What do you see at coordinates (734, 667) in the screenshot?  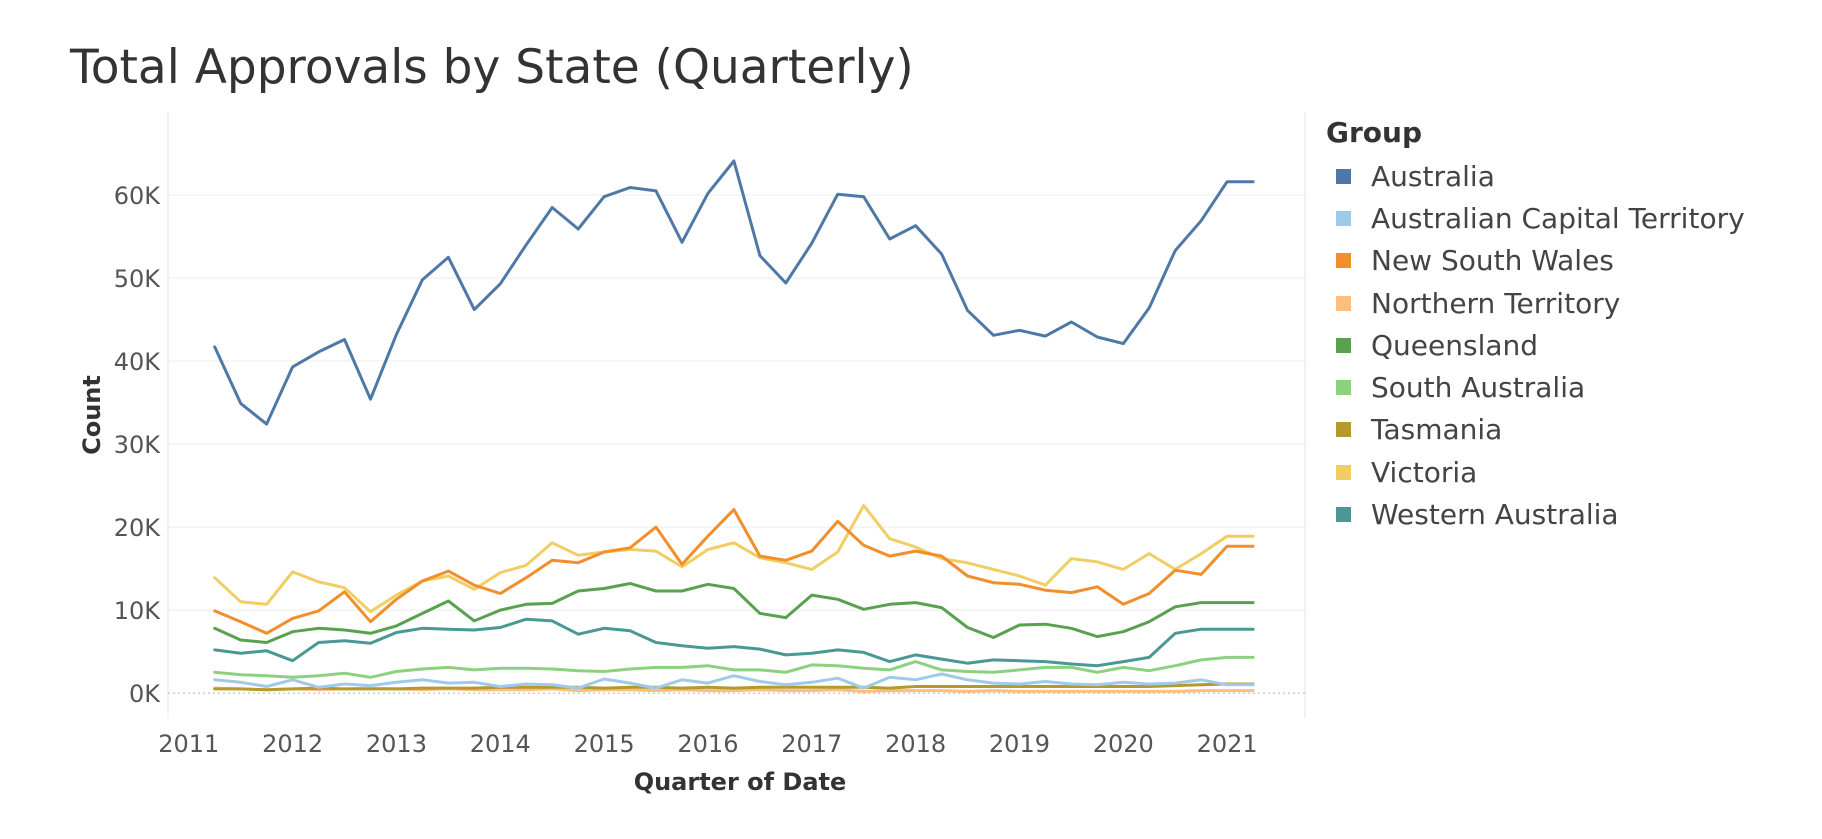 I see `series-line-south-australia` at bounding box center [734, 667].